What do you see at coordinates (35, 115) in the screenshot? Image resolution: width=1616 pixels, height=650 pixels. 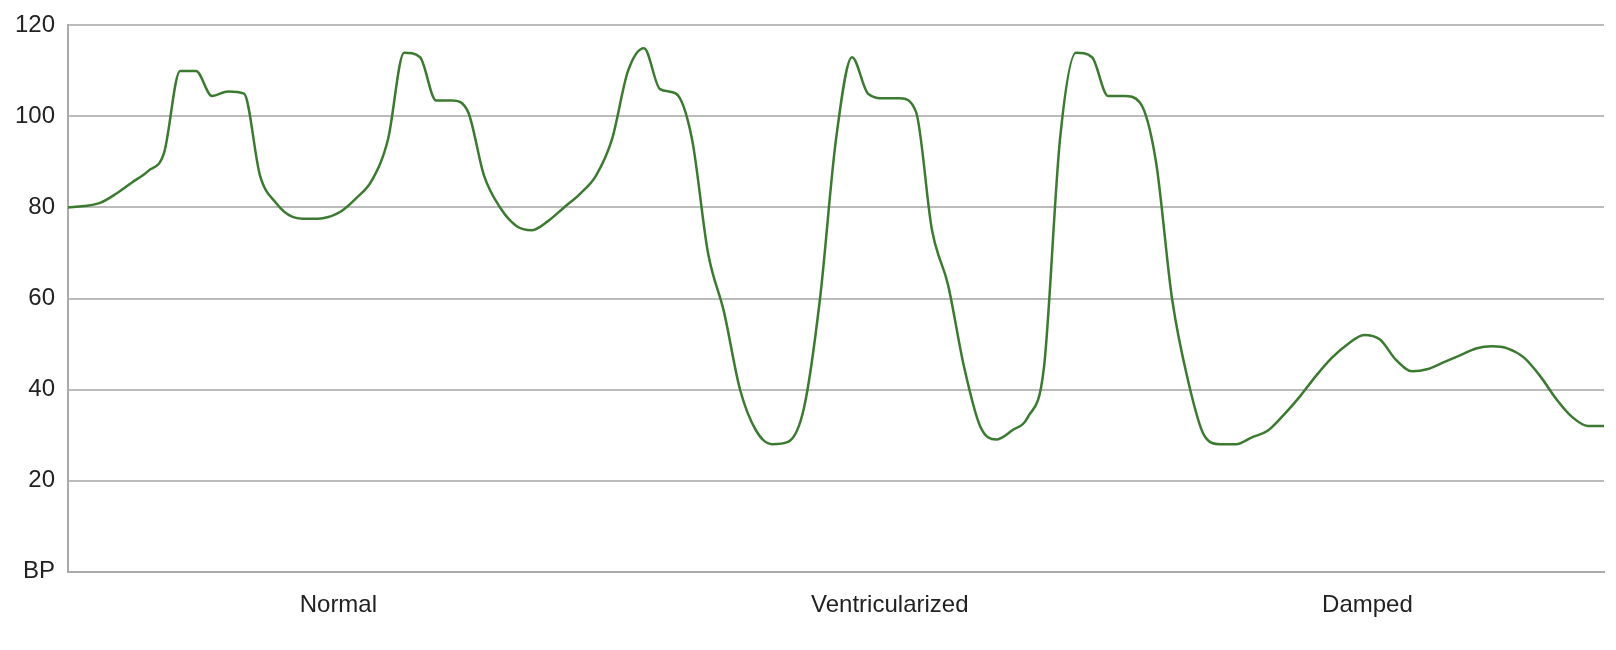 I see `y-tick-label: 100` at bounding box center [35, 115].